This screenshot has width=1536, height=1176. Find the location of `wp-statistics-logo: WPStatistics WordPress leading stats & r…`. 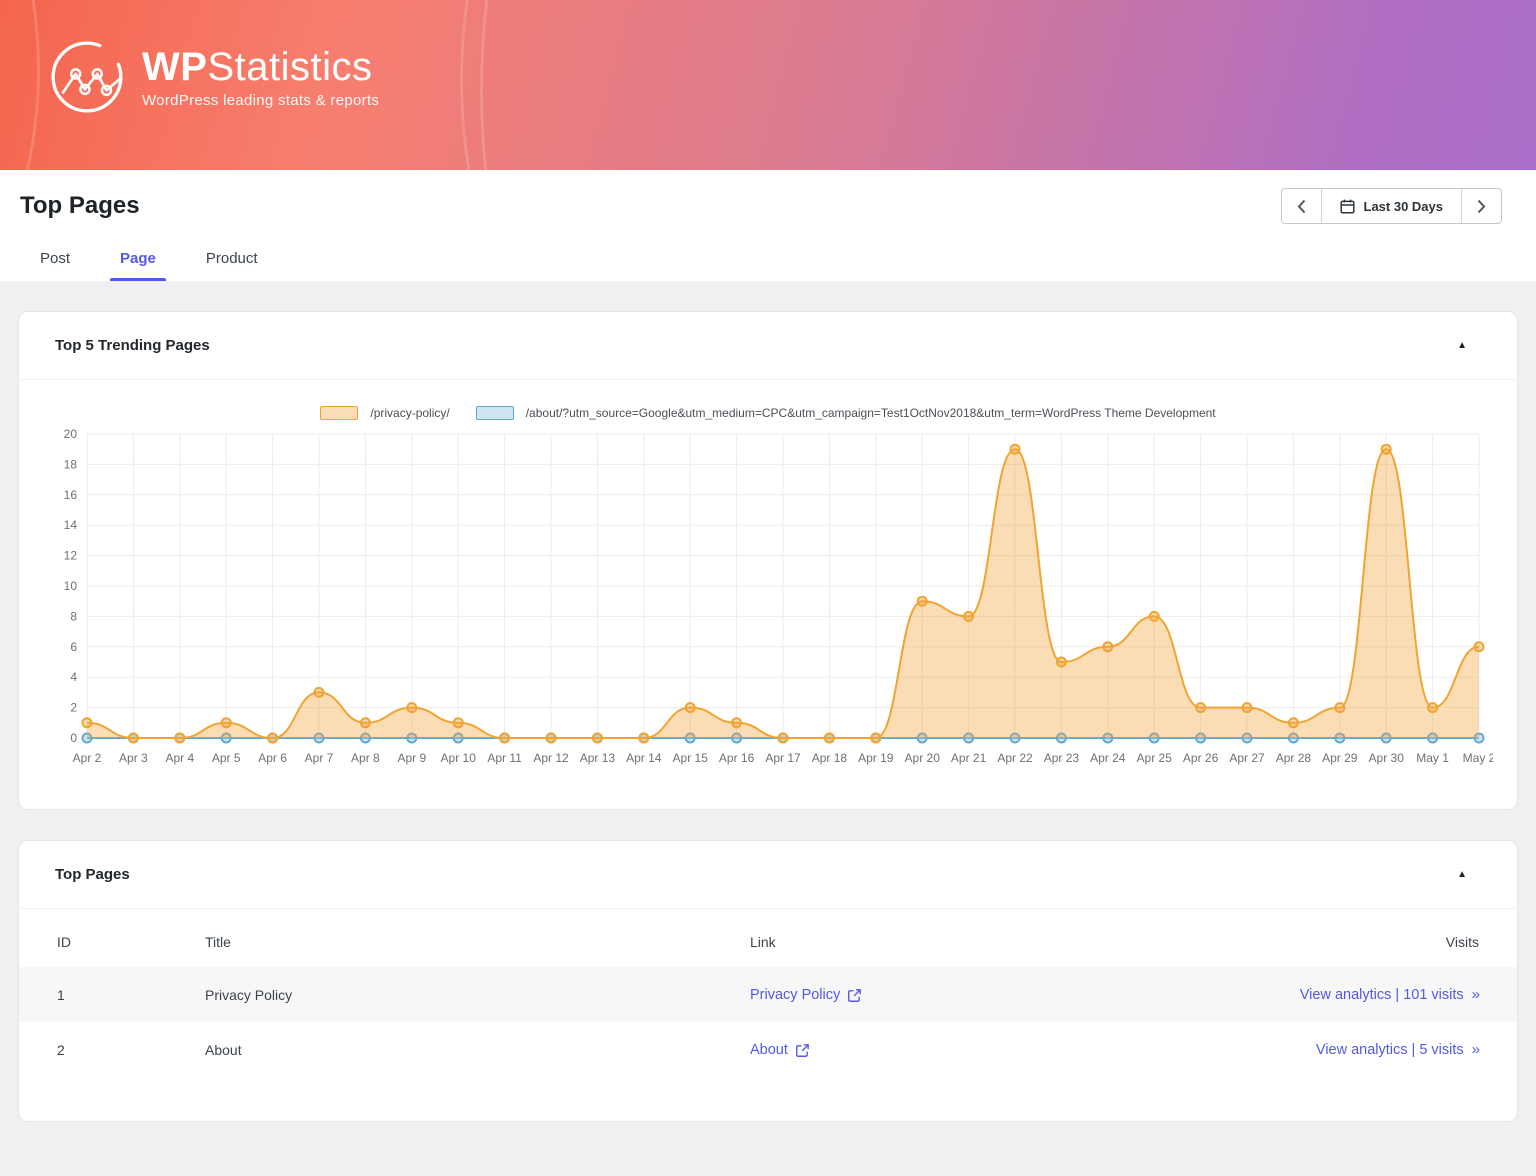

wp-statistics-logo: WPStatistics WordPress leading stats & r… is located at coordinates (213, 77).